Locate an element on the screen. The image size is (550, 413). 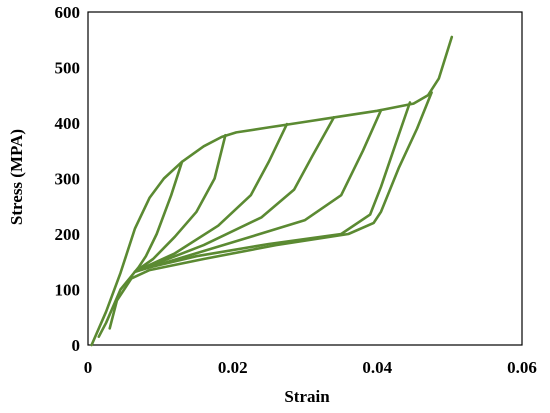
y-tick-label: 100 is located at coordinates (68, 290).